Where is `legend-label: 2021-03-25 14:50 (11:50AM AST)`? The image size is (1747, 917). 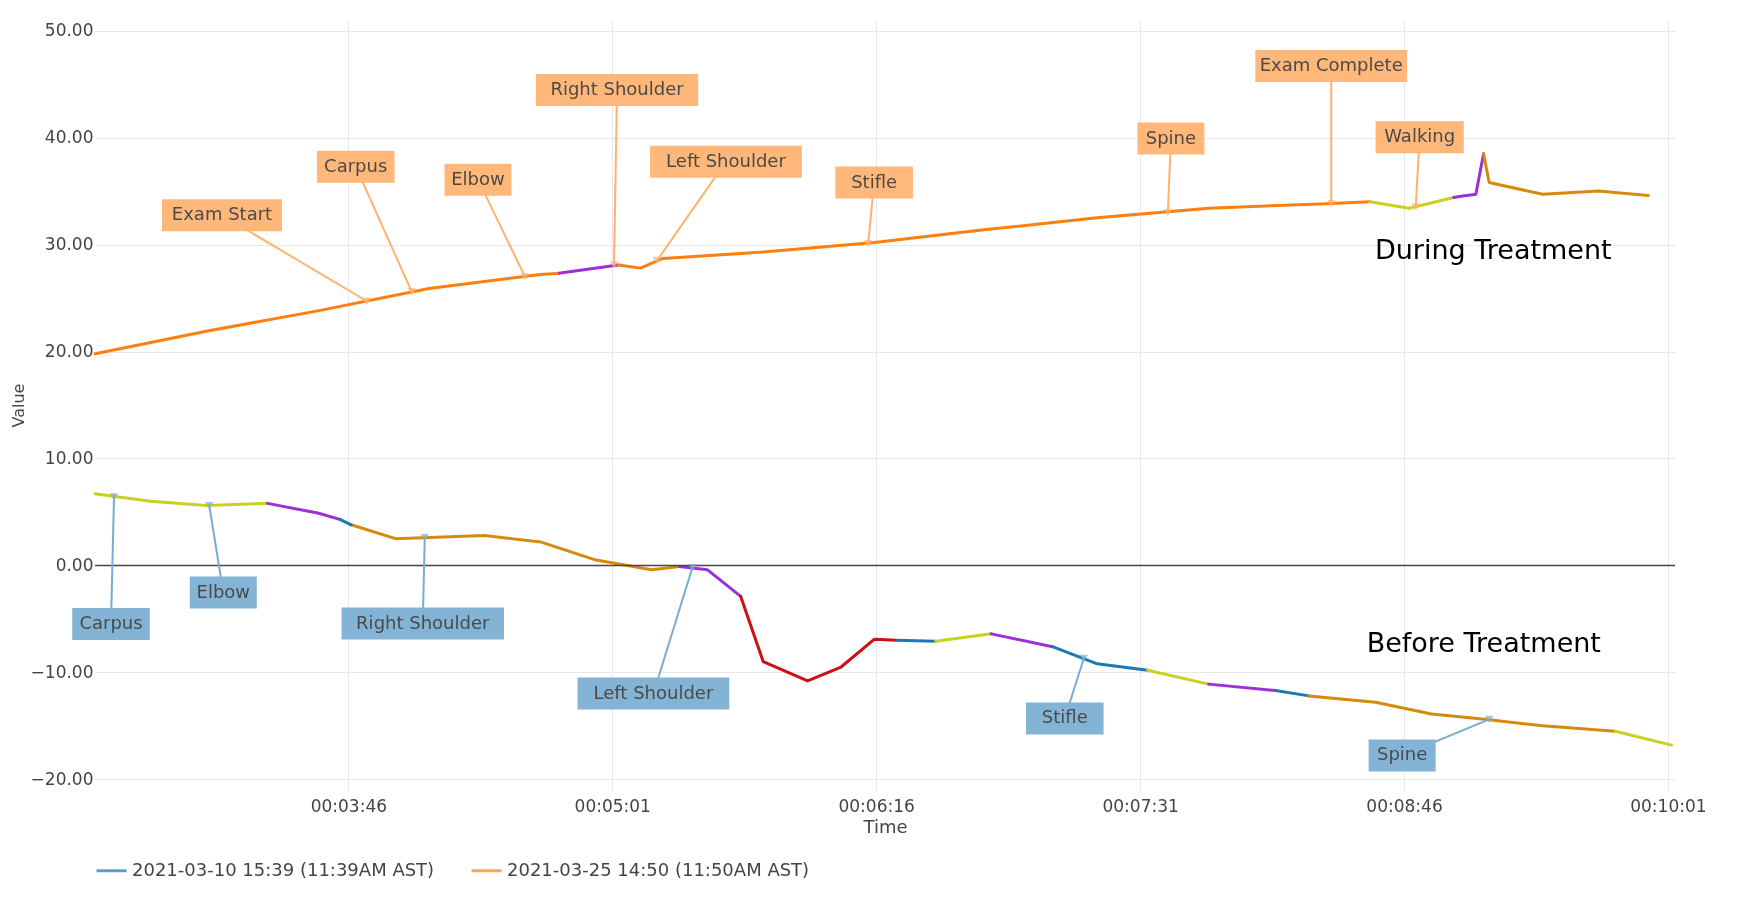
legend-label: 2021-03-25 14:50 (11:50AM AST) is located at coordinates (658, 869).